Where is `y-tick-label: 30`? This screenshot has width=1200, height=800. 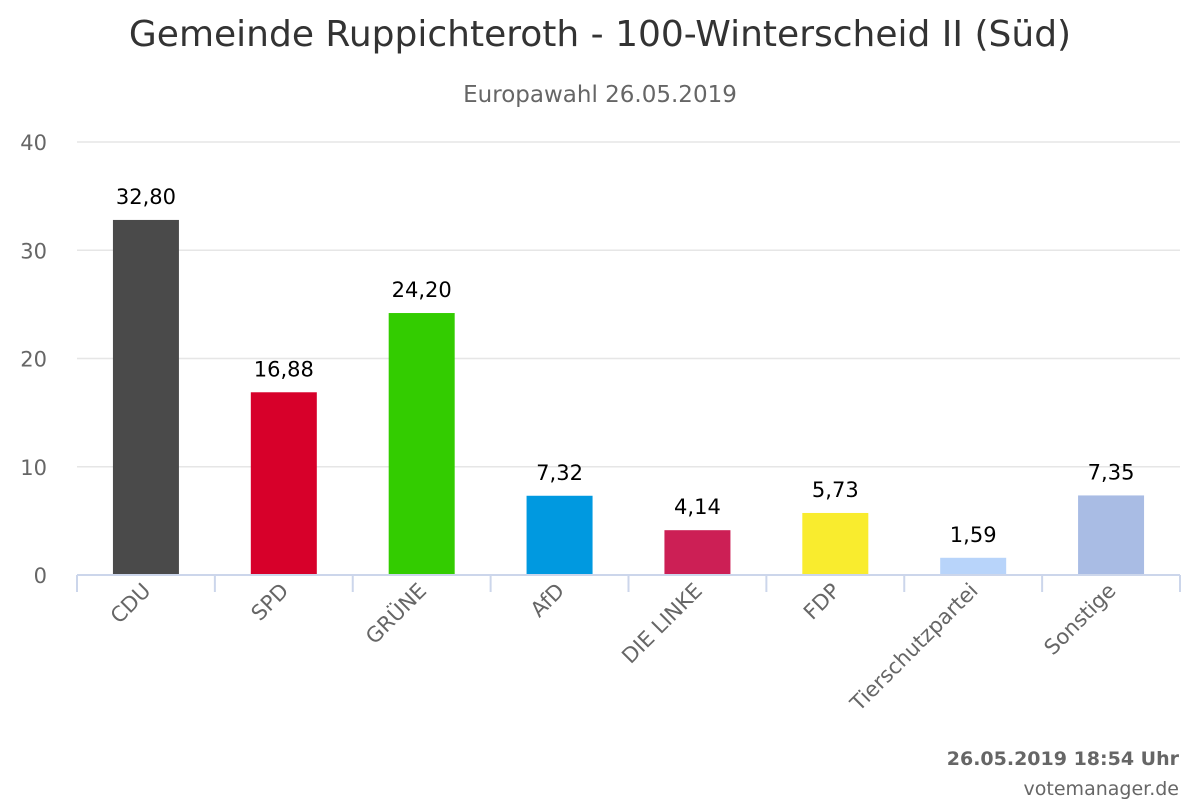 y-tick-label: 30 is located at coordinates (33, 251).